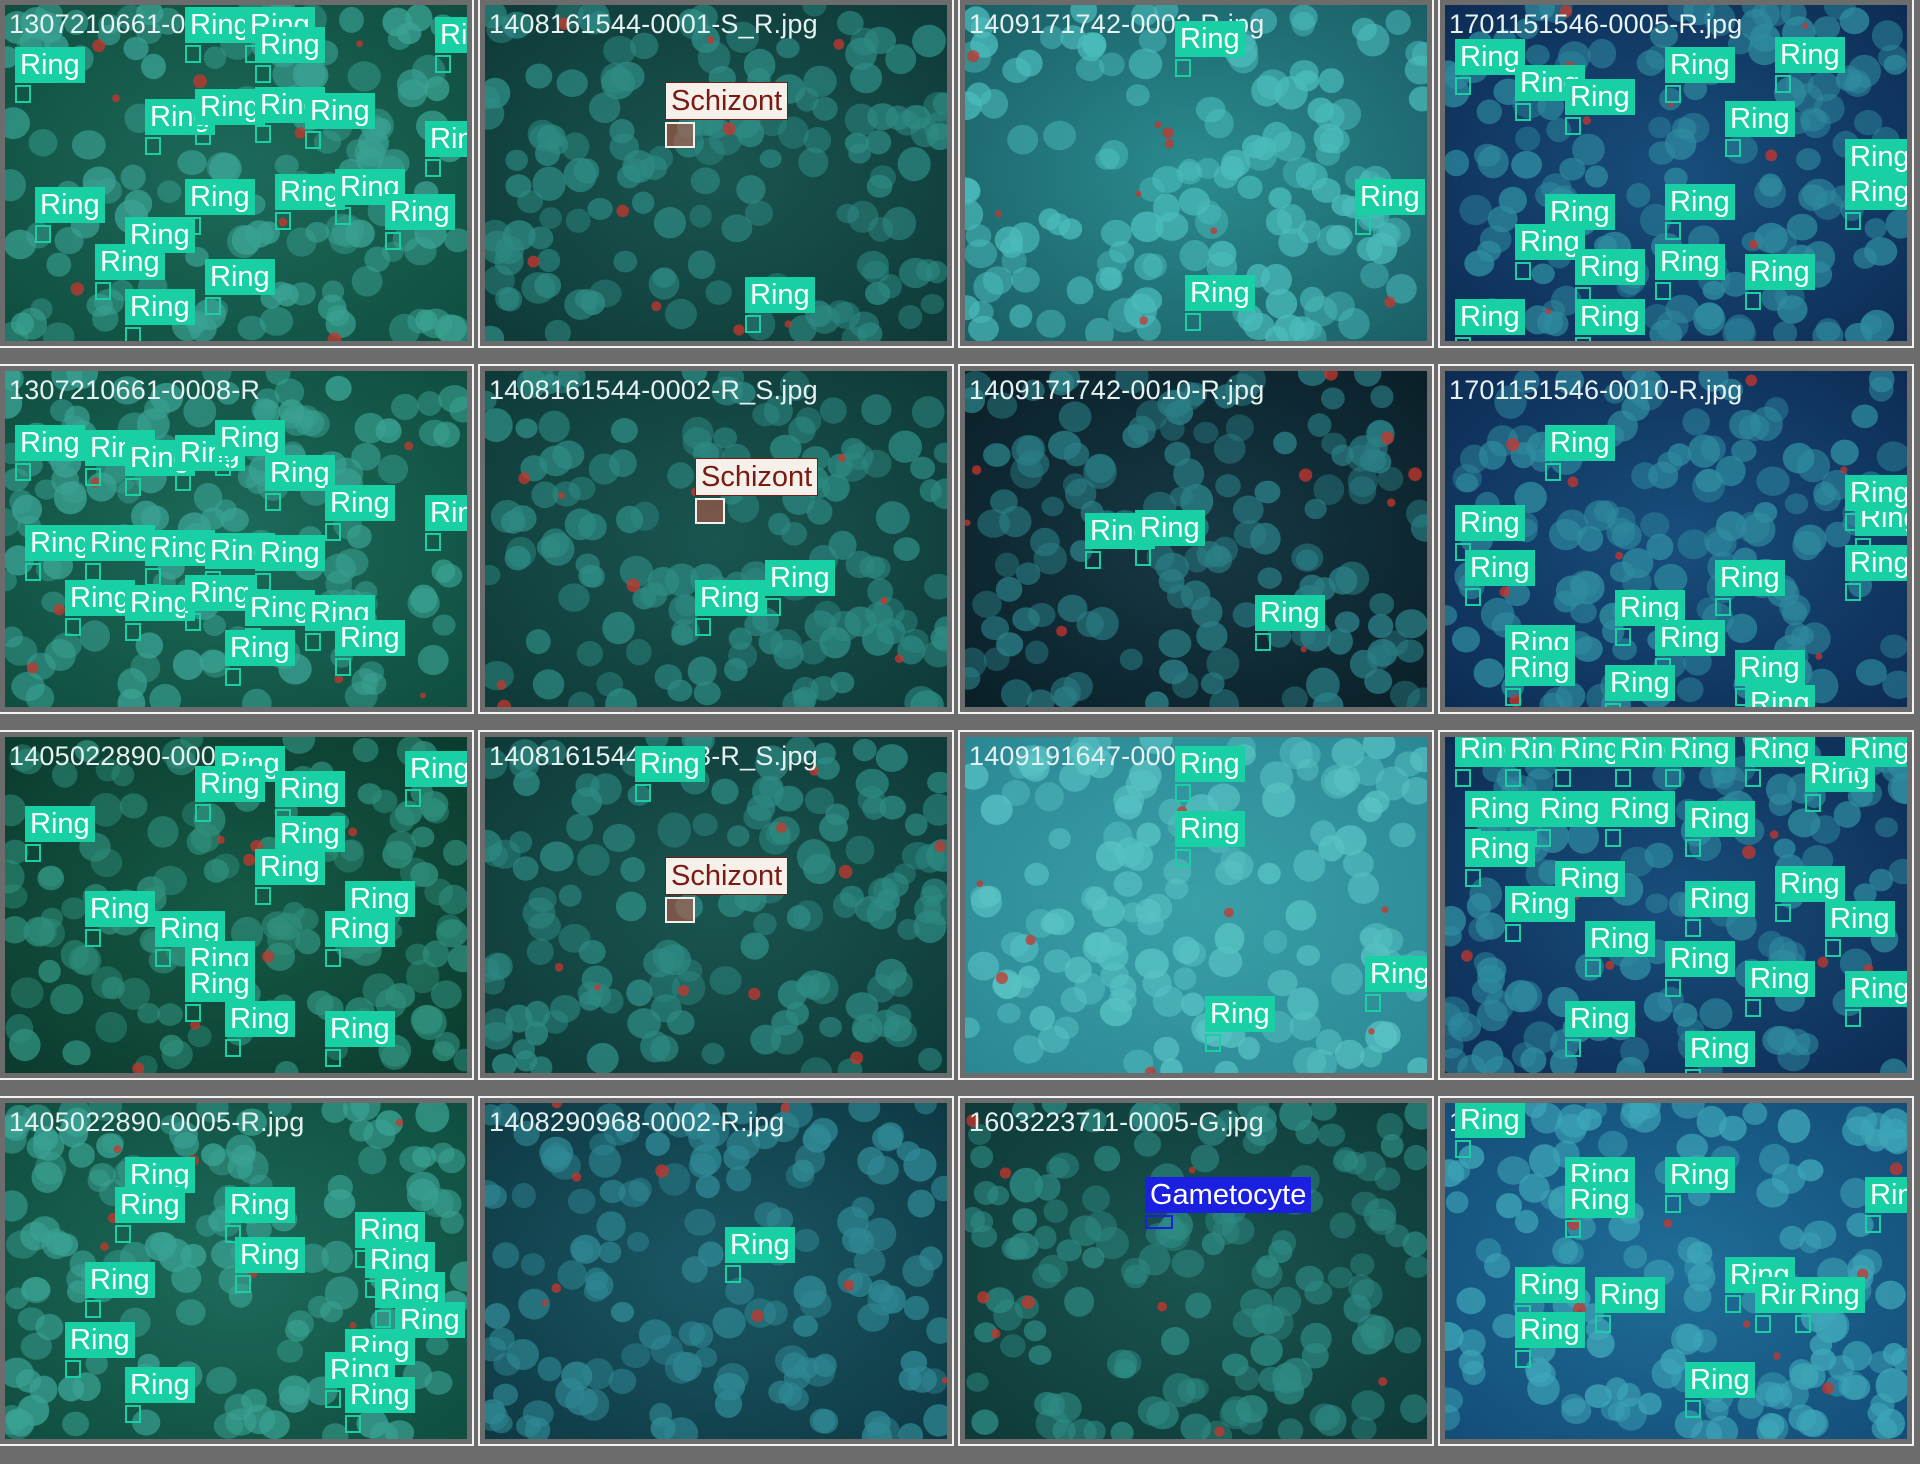 The height and width of the screenshot is (1464, 1920). I want to click on detection-label: Schizont, so click(757, 477).